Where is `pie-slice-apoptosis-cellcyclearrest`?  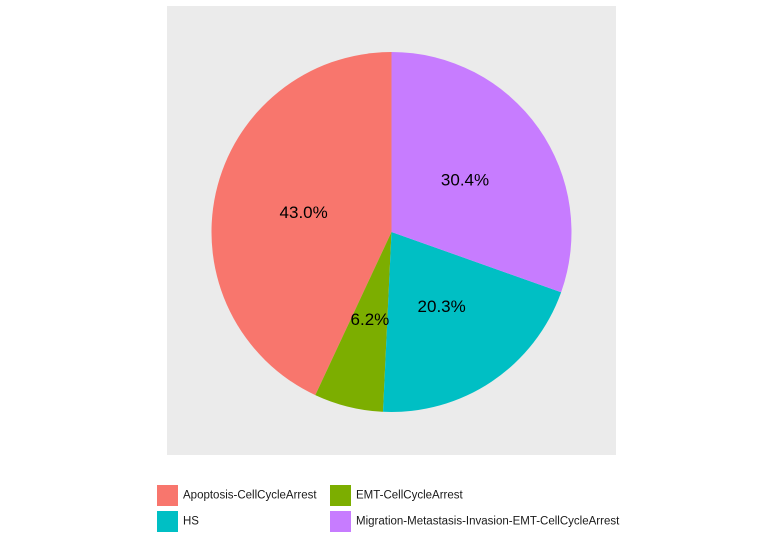 pie-slice-apoptosis-cellcyclearrest is located at coordinates (301, 224).